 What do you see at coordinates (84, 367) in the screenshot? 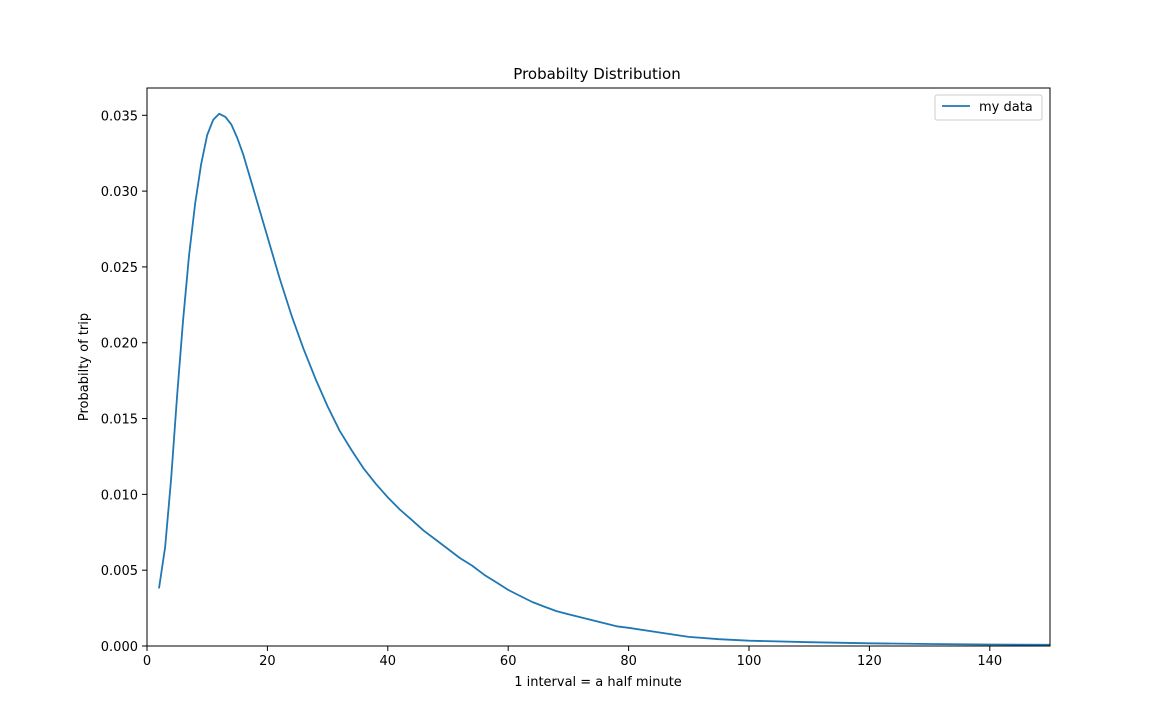
I see `y-axis-label: Probabilty of trip` at bounding box center [84, 367].